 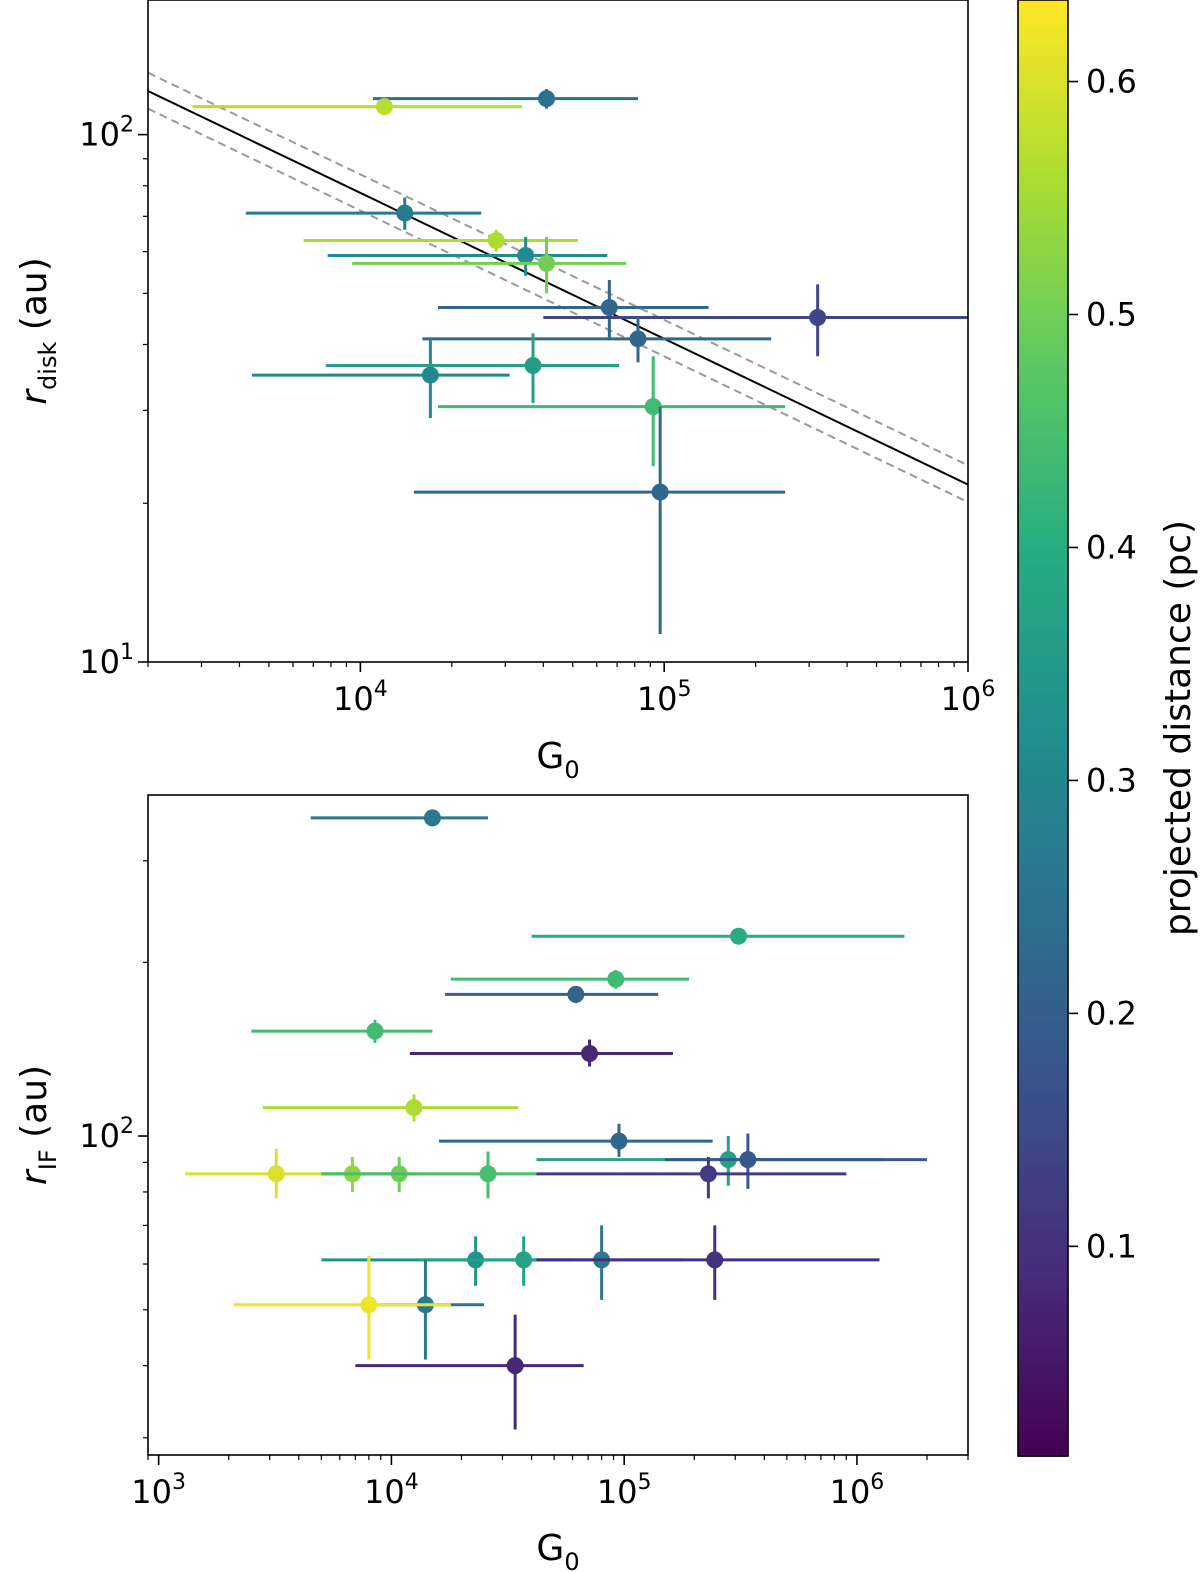 What do you see at coordinates (1043, 728) in the screenshot?
I see `colorbar-gradient` at bounding box center [1043, 728].